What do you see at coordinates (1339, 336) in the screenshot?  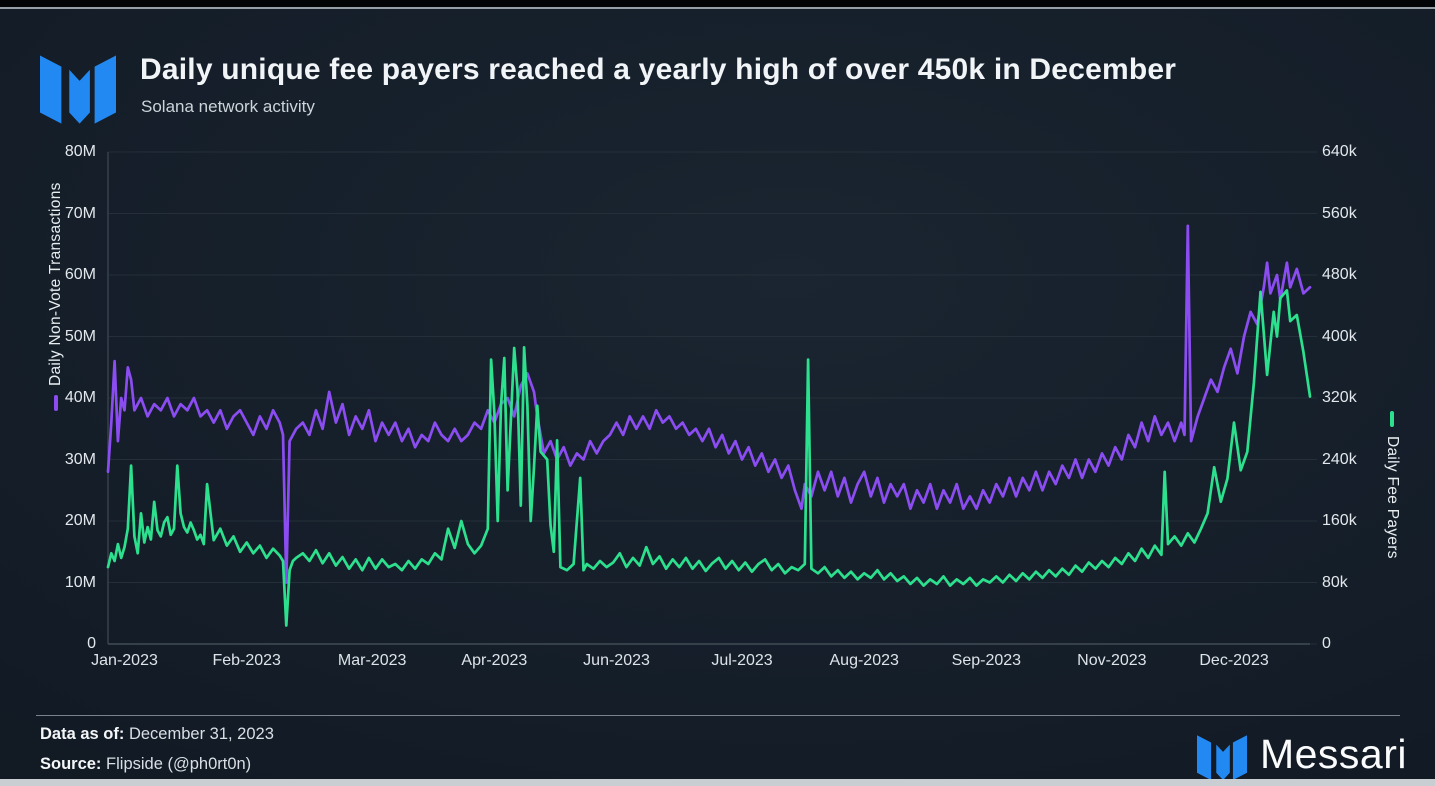 I see `y-right-tick-label: 400k` at bounding box center [1339, 336].